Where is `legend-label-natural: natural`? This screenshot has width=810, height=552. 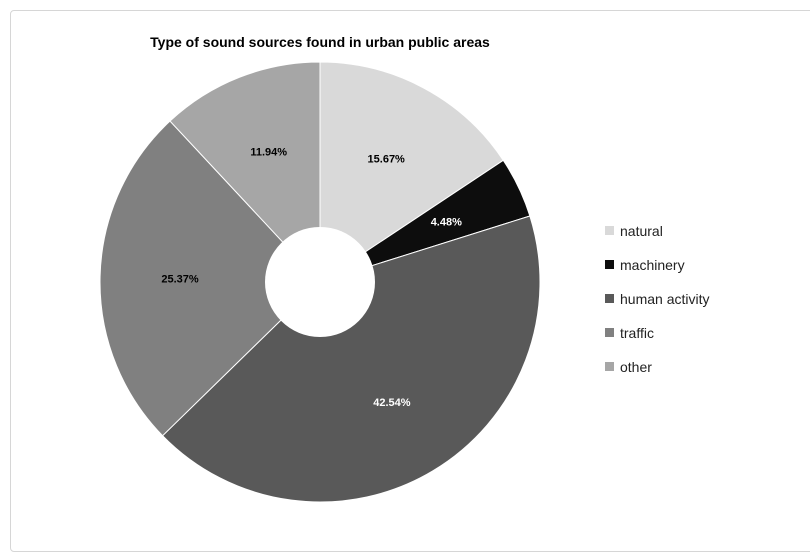 legend-label-natural: natural is located at coordinates (641, 231).